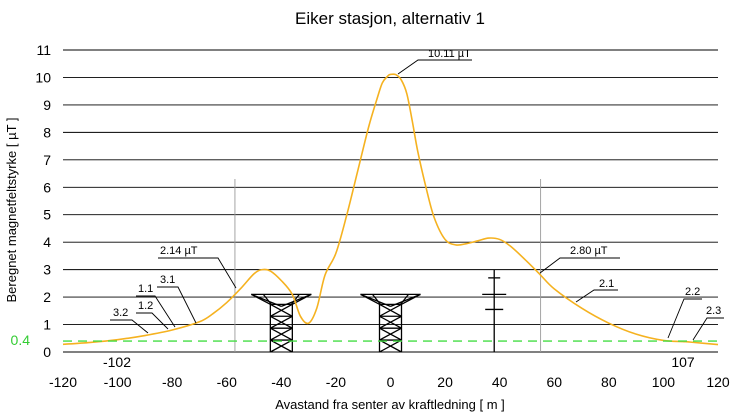 This screenshot has width=738, height=417. I want to click on annotation-2-3: 2.3, so click(713, 311).